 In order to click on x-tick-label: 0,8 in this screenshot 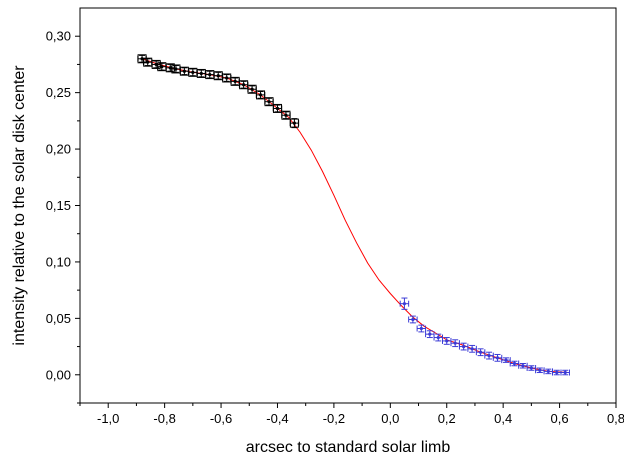, I will do `click(615, 418)`.